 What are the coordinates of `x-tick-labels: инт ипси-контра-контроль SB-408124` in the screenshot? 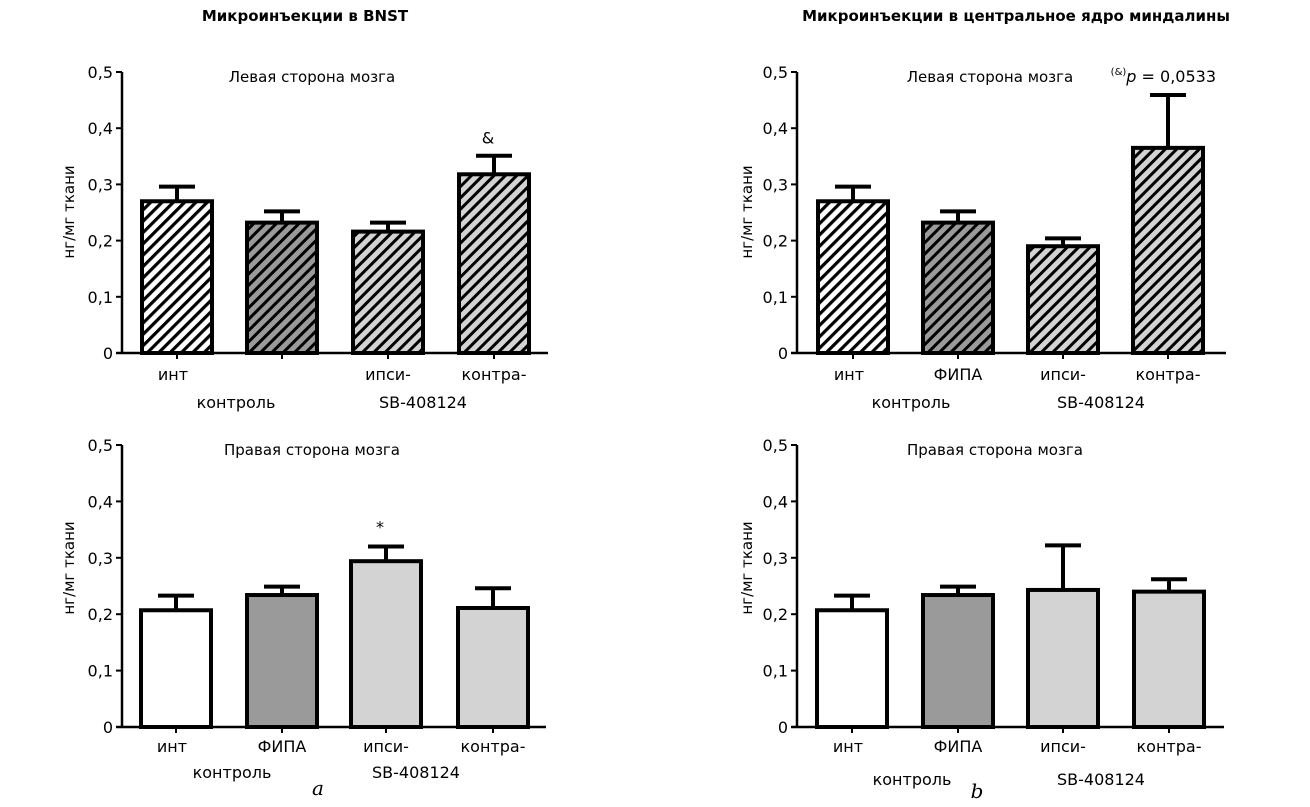 It's located at (342, 388).